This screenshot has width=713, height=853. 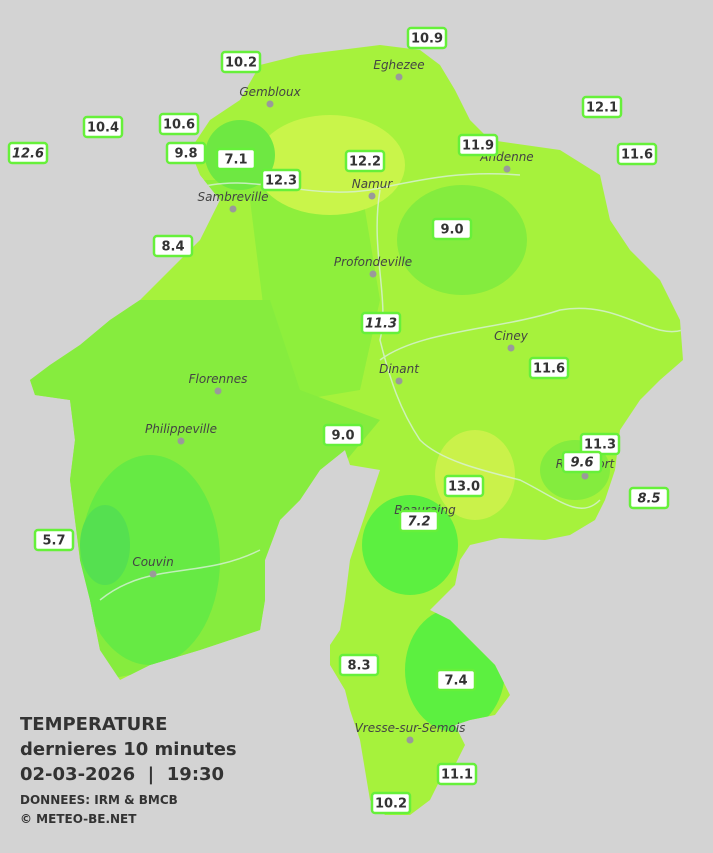 I want to click on station: 7.2, so click(x=419, y=521).